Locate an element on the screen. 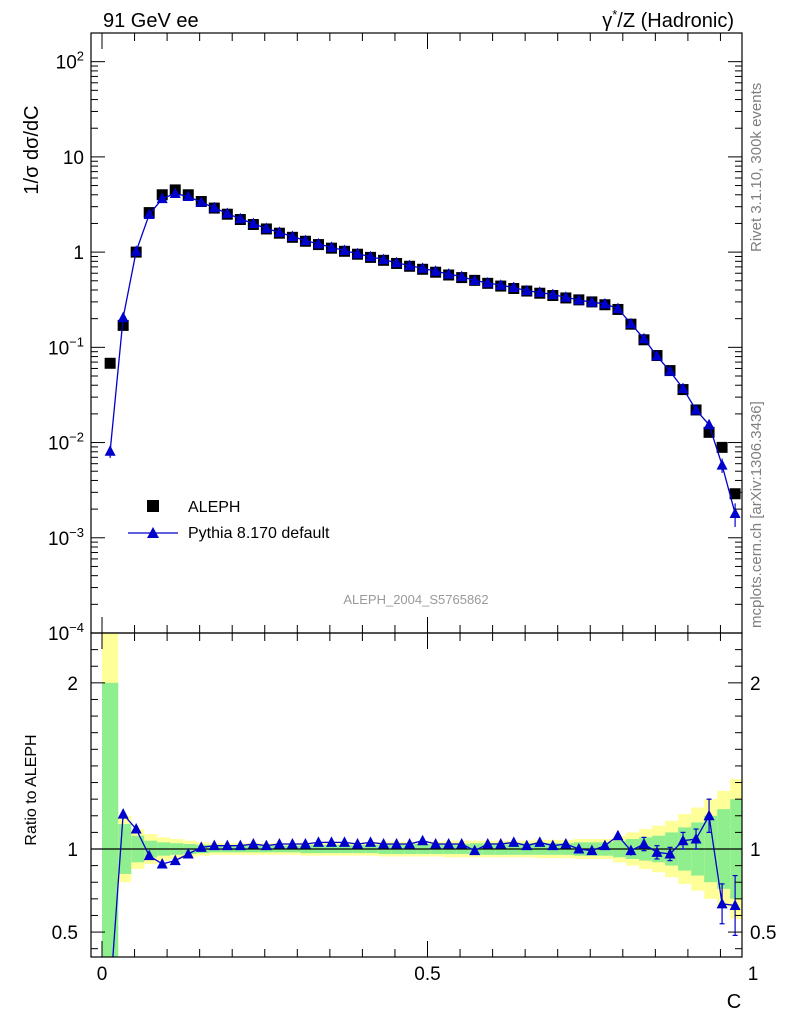 The image size is (786, 1024). x-tick-label: 0 is located at coordinates (102, 974).